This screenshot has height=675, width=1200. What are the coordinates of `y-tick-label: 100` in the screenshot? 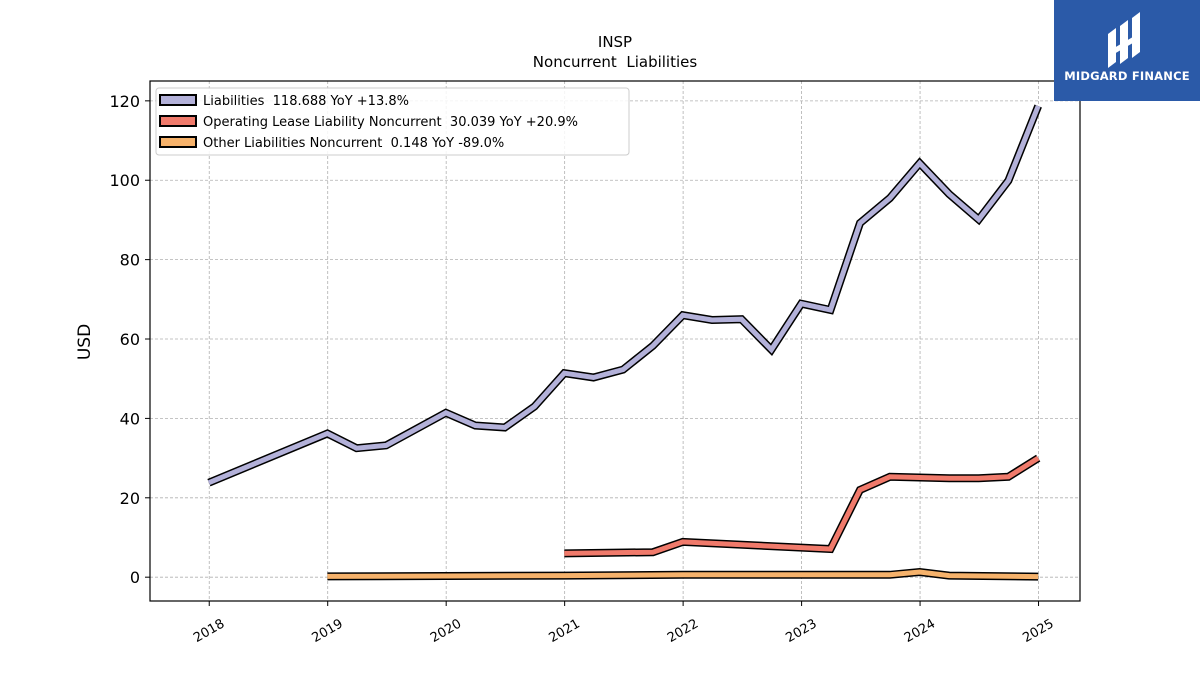 It's located at (124, 180).